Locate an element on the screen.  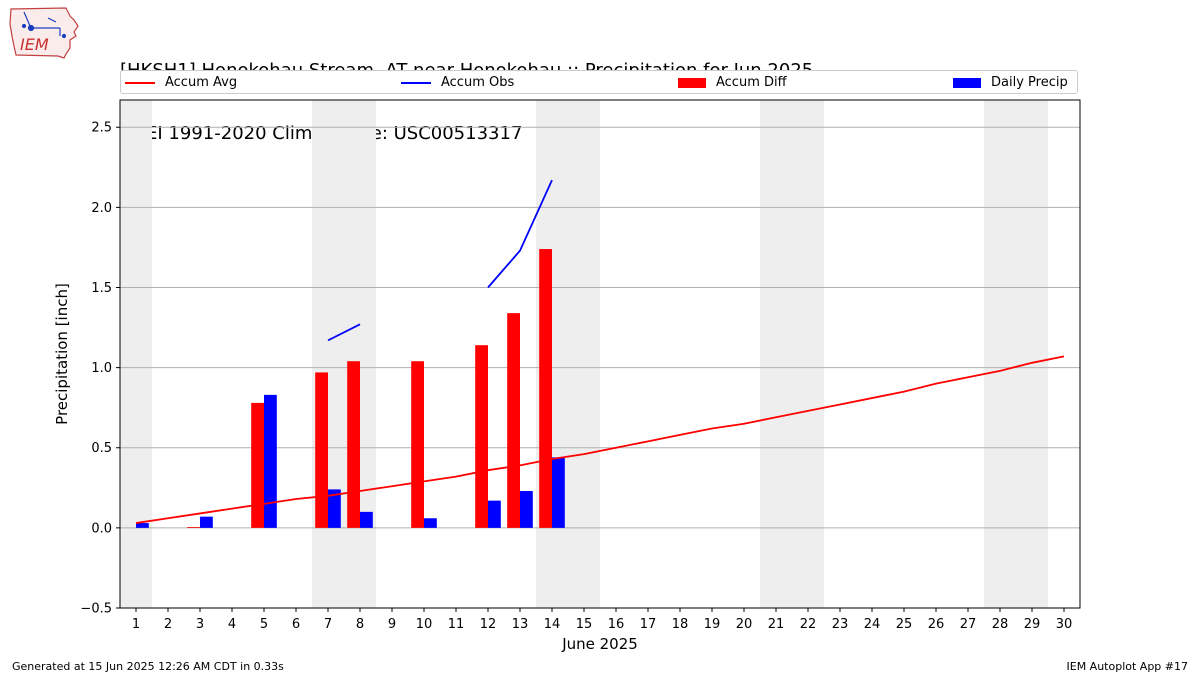
y-tick-label-4: 1.5 is located at coordinates (101, 288).